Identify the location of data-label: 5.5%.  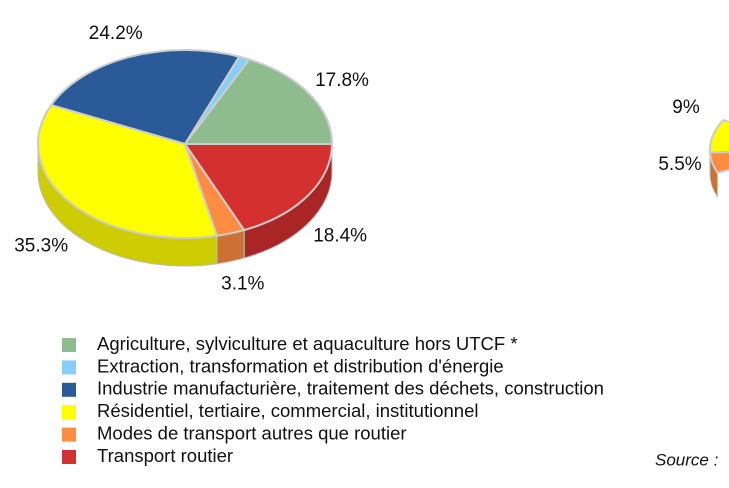
(679, 164).